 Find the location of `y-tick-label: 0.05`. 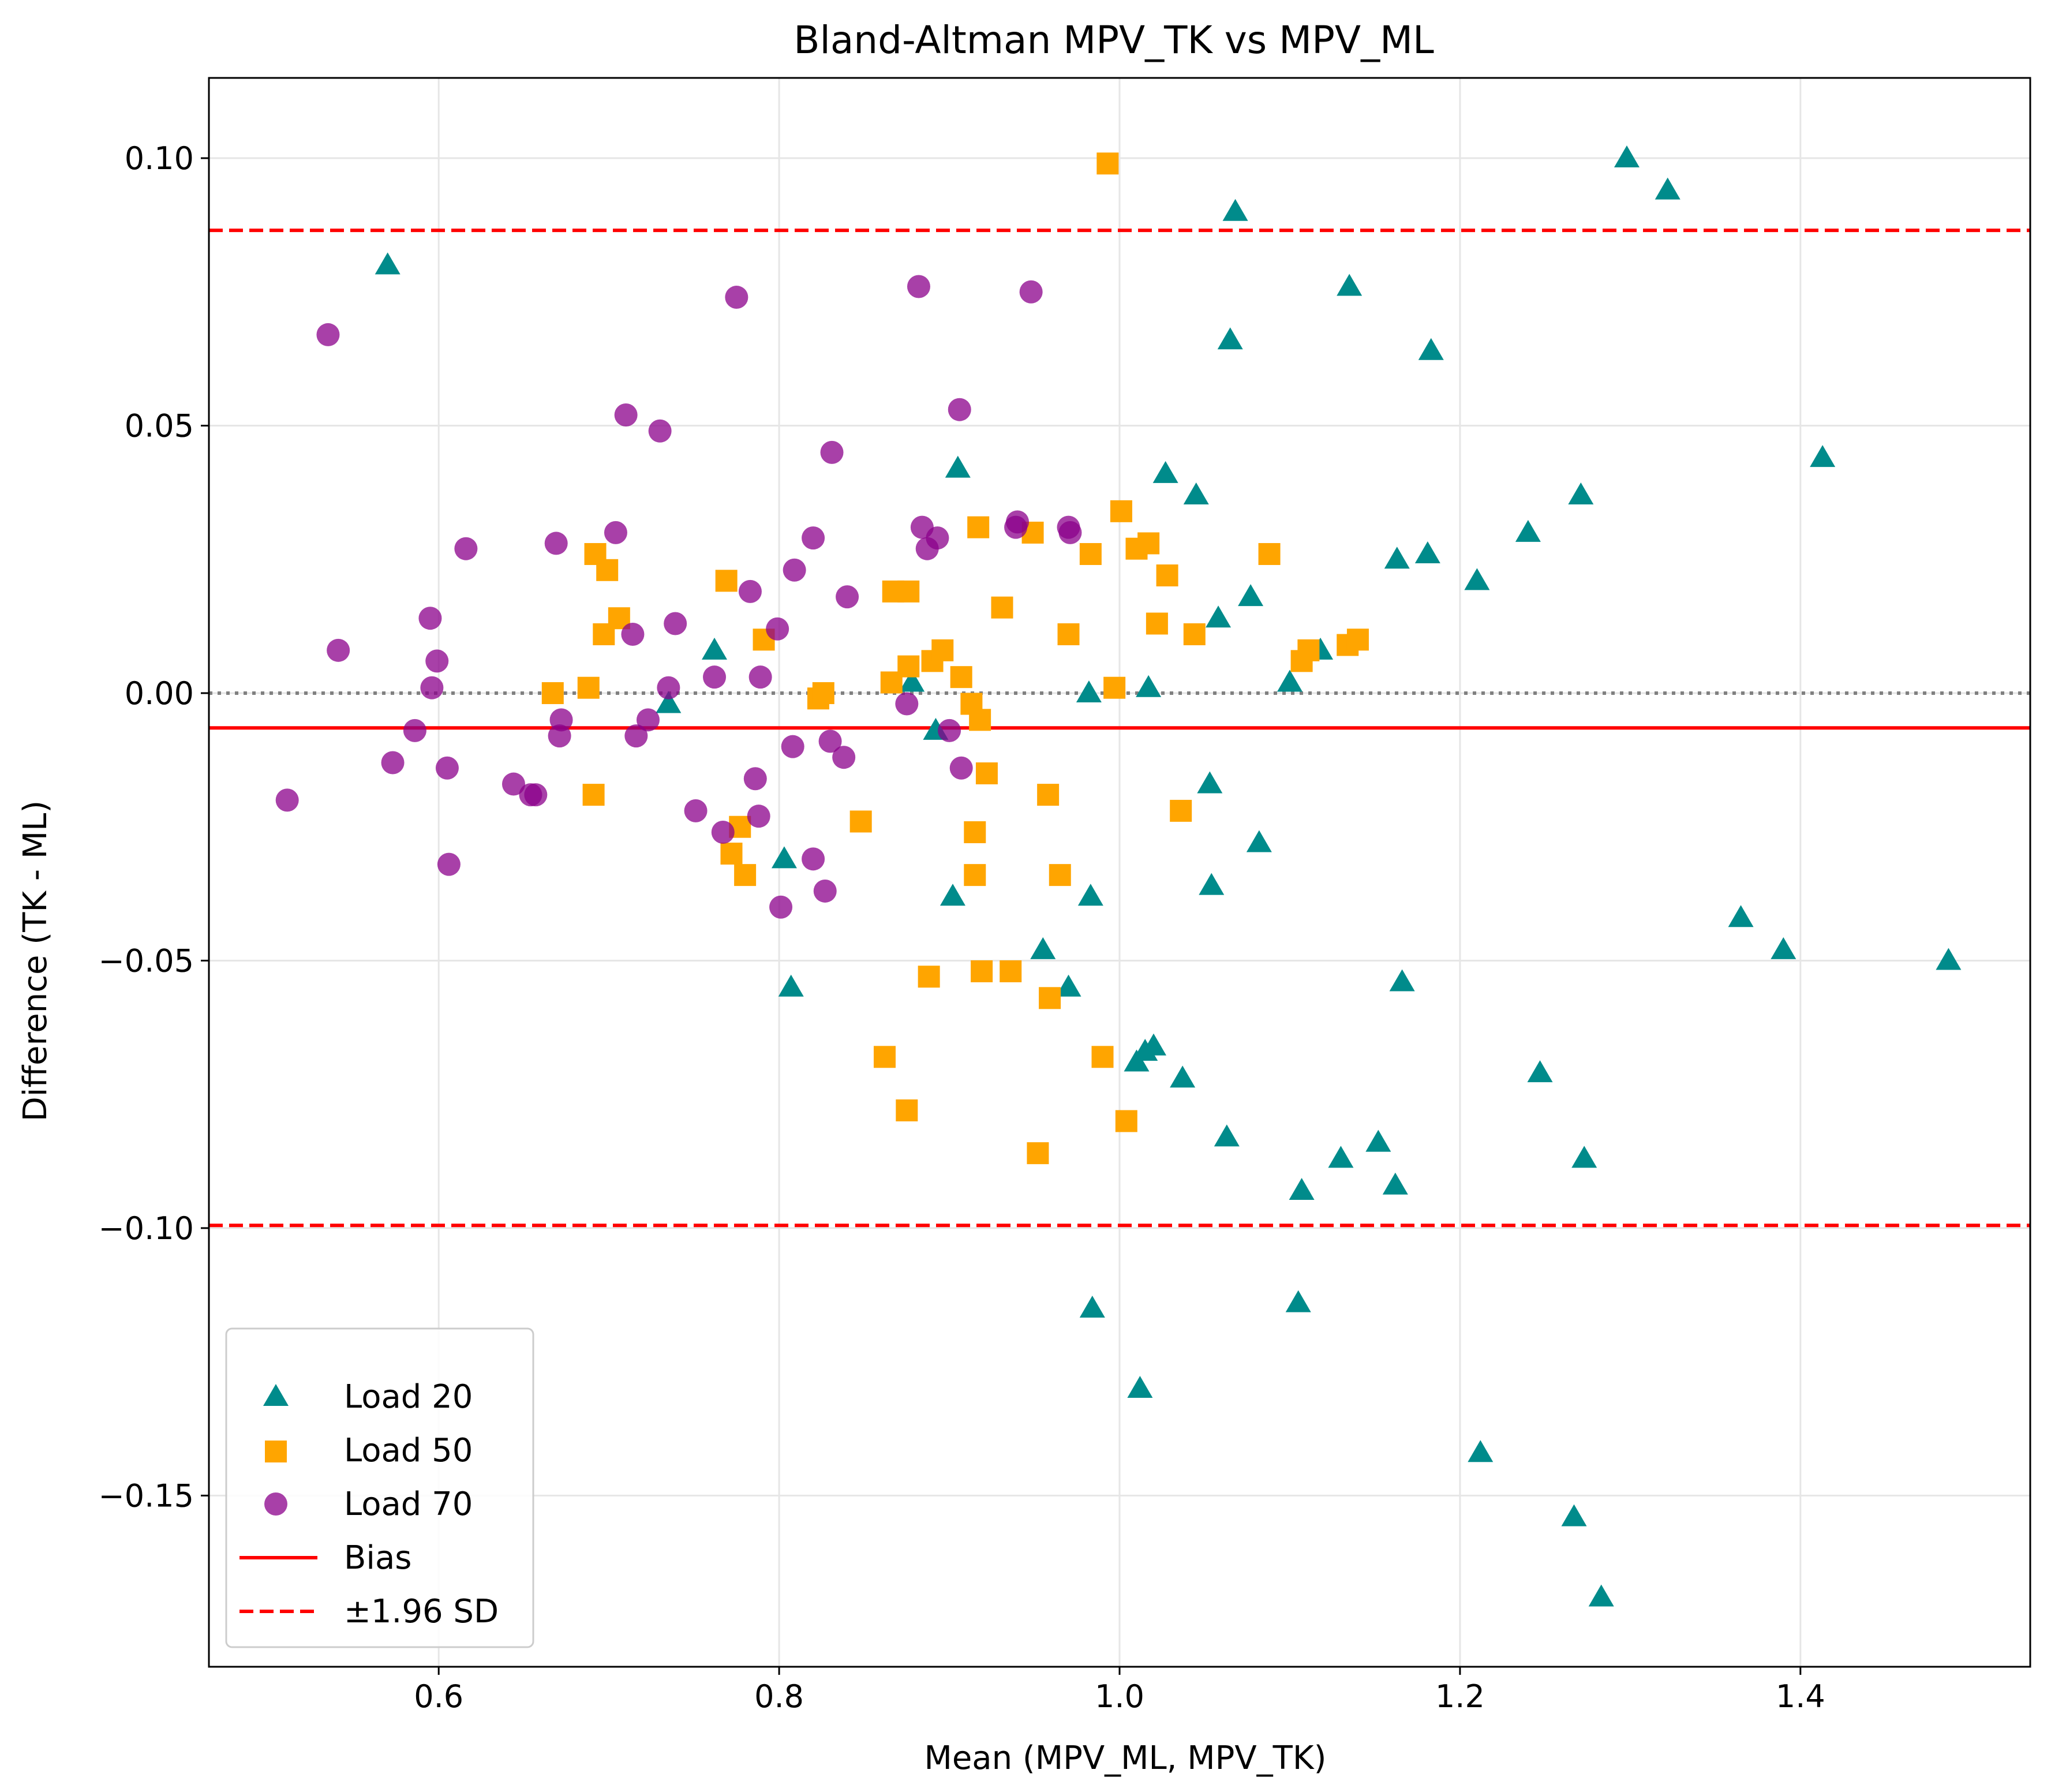

y-tick-label: 0.05 is located at coordinates (159, 426).